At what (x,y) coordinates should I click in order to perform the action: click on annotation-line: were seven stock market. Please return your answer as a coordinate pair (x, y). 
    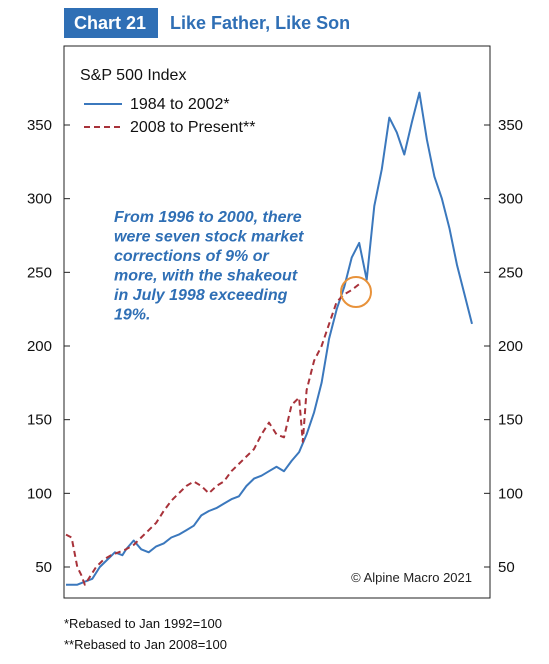
    Looking at the image, I should click on (209, 237).